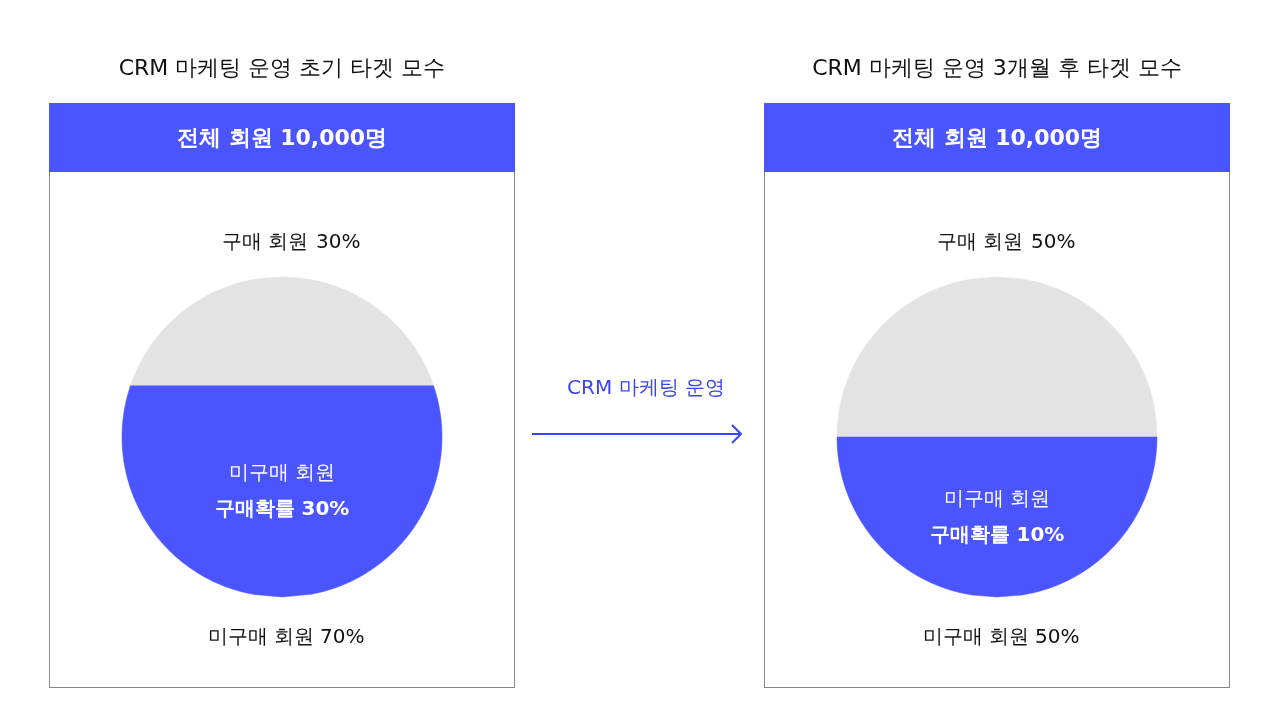 The image size is (1280, 720). I want to click on data-label: 30%, so click(338, 241).